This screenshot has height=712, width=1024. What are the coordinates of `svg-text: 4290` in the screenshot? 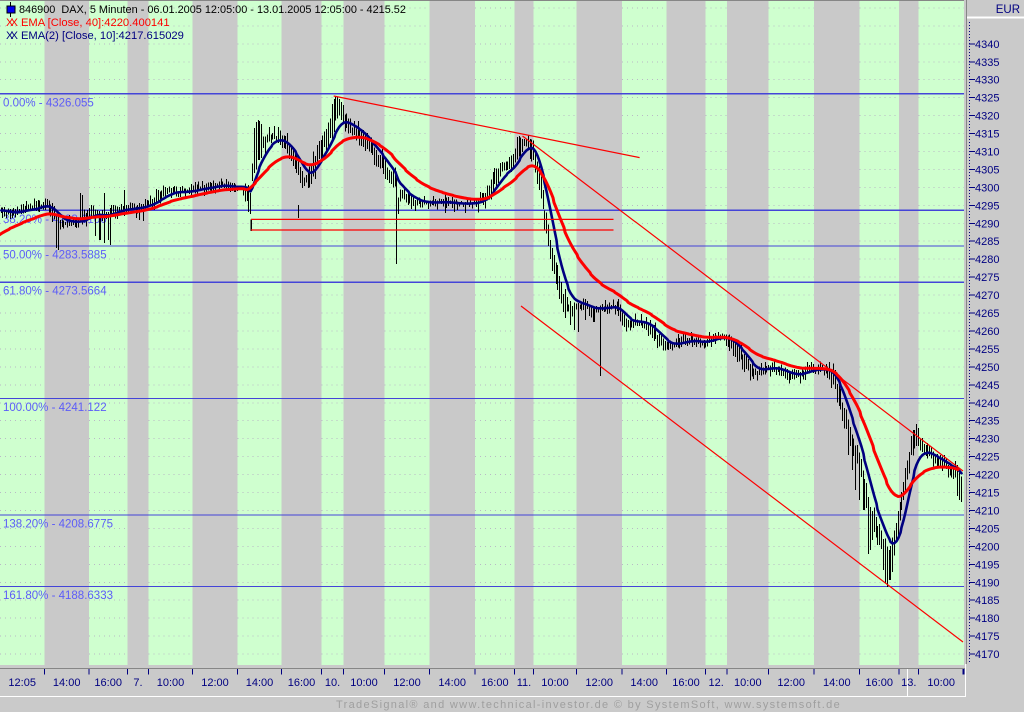 It's located at (987, 224).